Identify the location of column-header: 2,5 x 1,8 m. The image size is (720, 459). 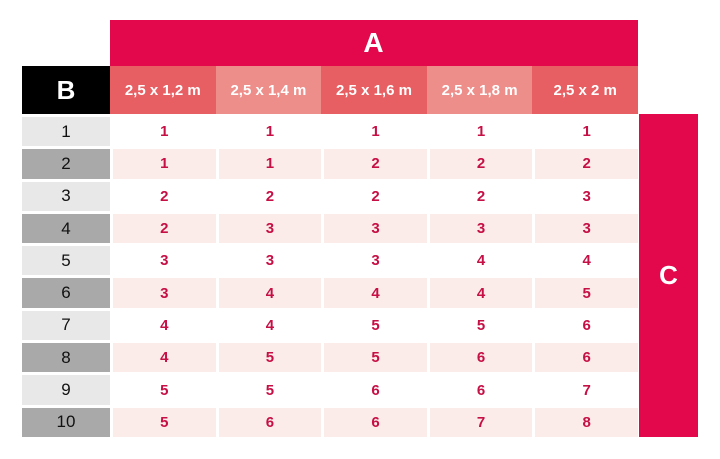
(479, 90).